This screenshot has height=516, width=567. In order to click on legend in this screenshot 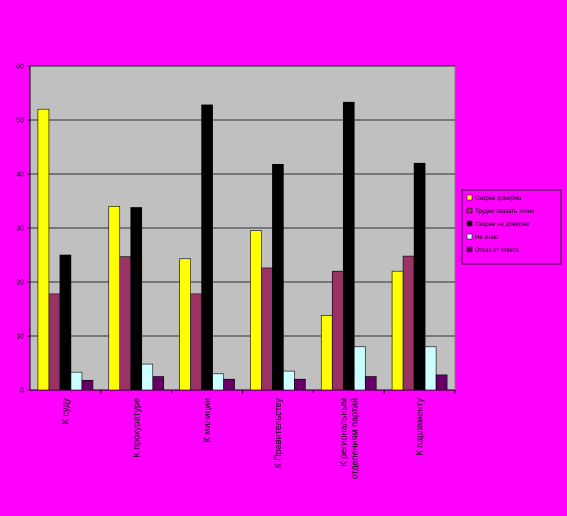, I will do `click(511, 227)`.